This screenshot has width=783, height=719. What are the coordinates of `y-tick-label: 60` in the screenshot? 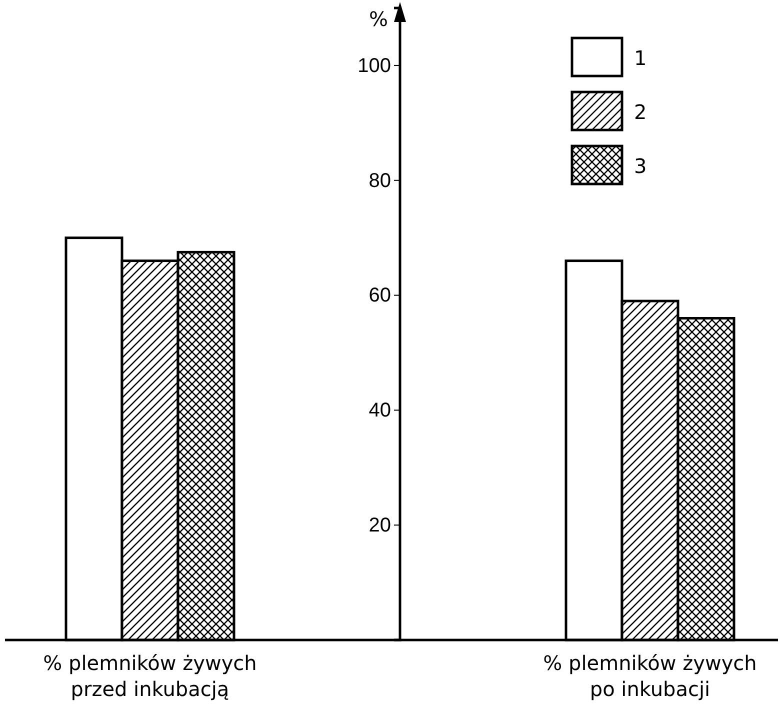 It's located at (379, 295).